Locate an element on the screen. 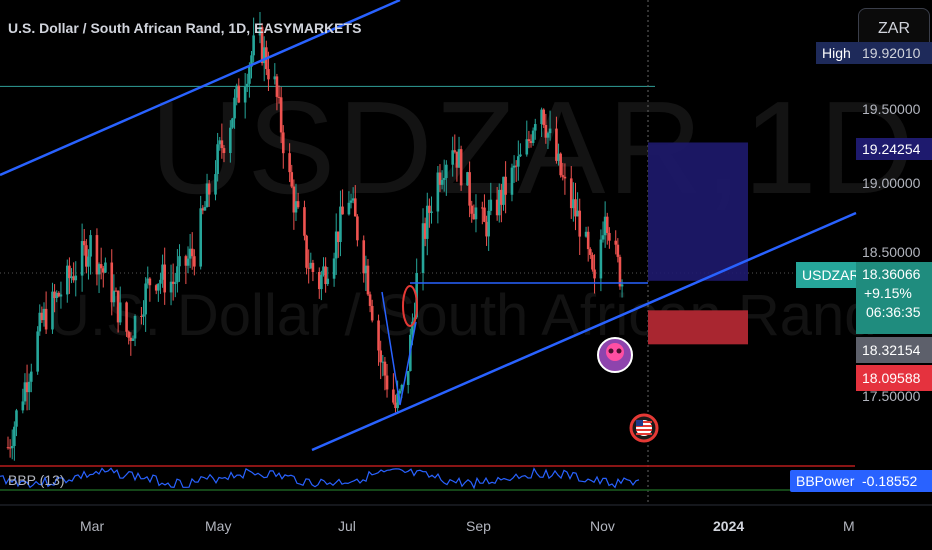 The image size is (932, 550). us-flag-icon is located at coordinates (644, 428).